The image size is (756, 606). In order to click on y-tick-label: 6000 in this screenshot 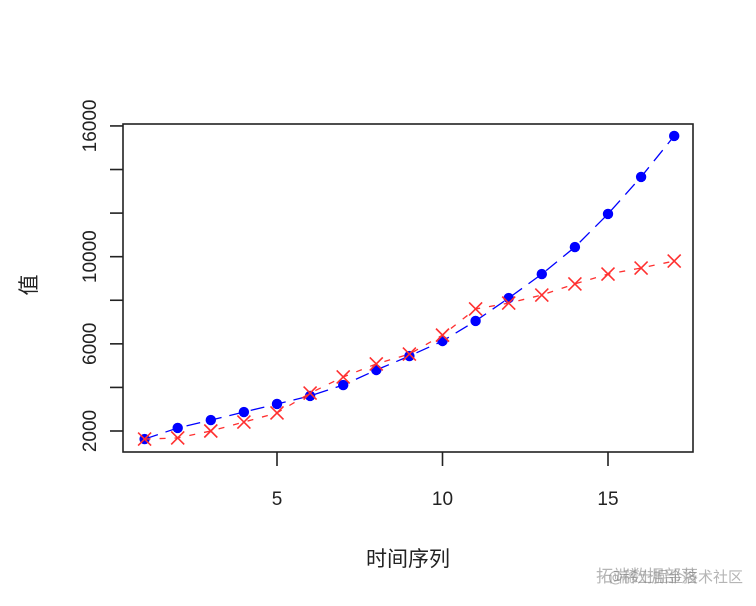, I will do `click(90, 344)`.